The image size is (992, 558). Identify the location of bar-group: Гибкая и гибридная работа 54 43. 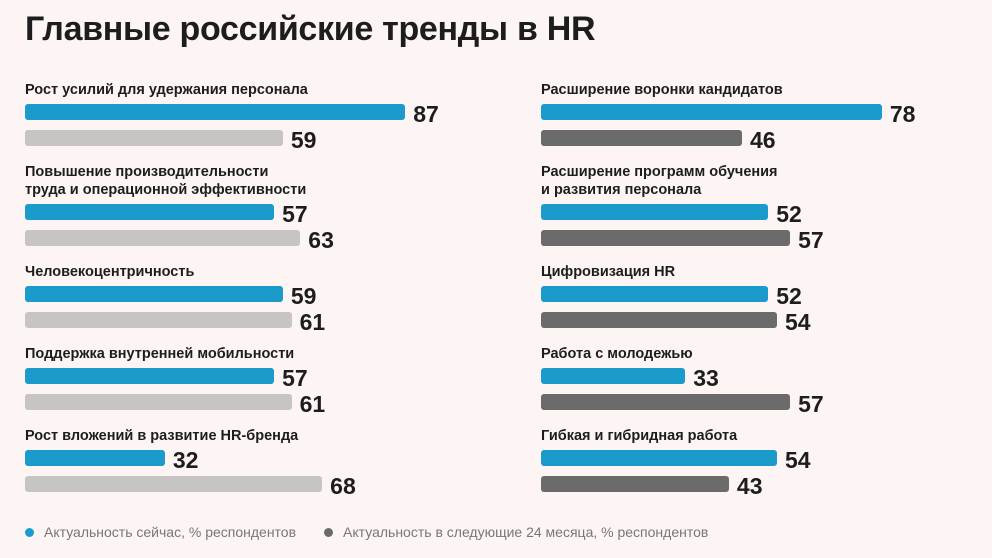
(761, 464).